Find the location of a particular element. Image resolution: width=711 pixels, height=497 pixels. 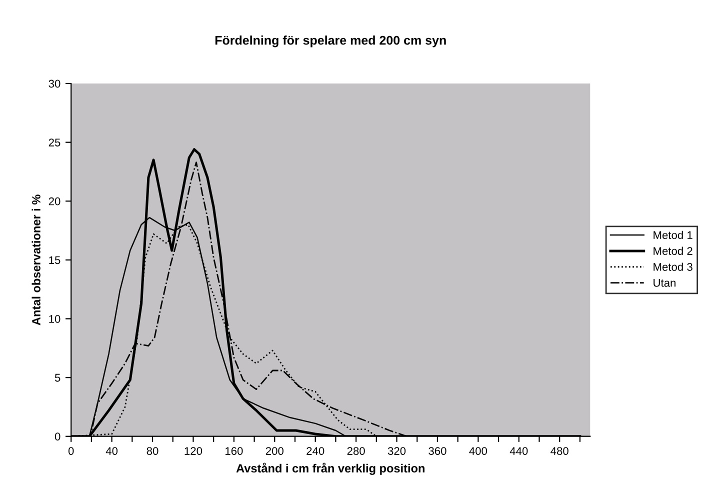

x-tick-label: 200 is located at coordinates (275, 451).